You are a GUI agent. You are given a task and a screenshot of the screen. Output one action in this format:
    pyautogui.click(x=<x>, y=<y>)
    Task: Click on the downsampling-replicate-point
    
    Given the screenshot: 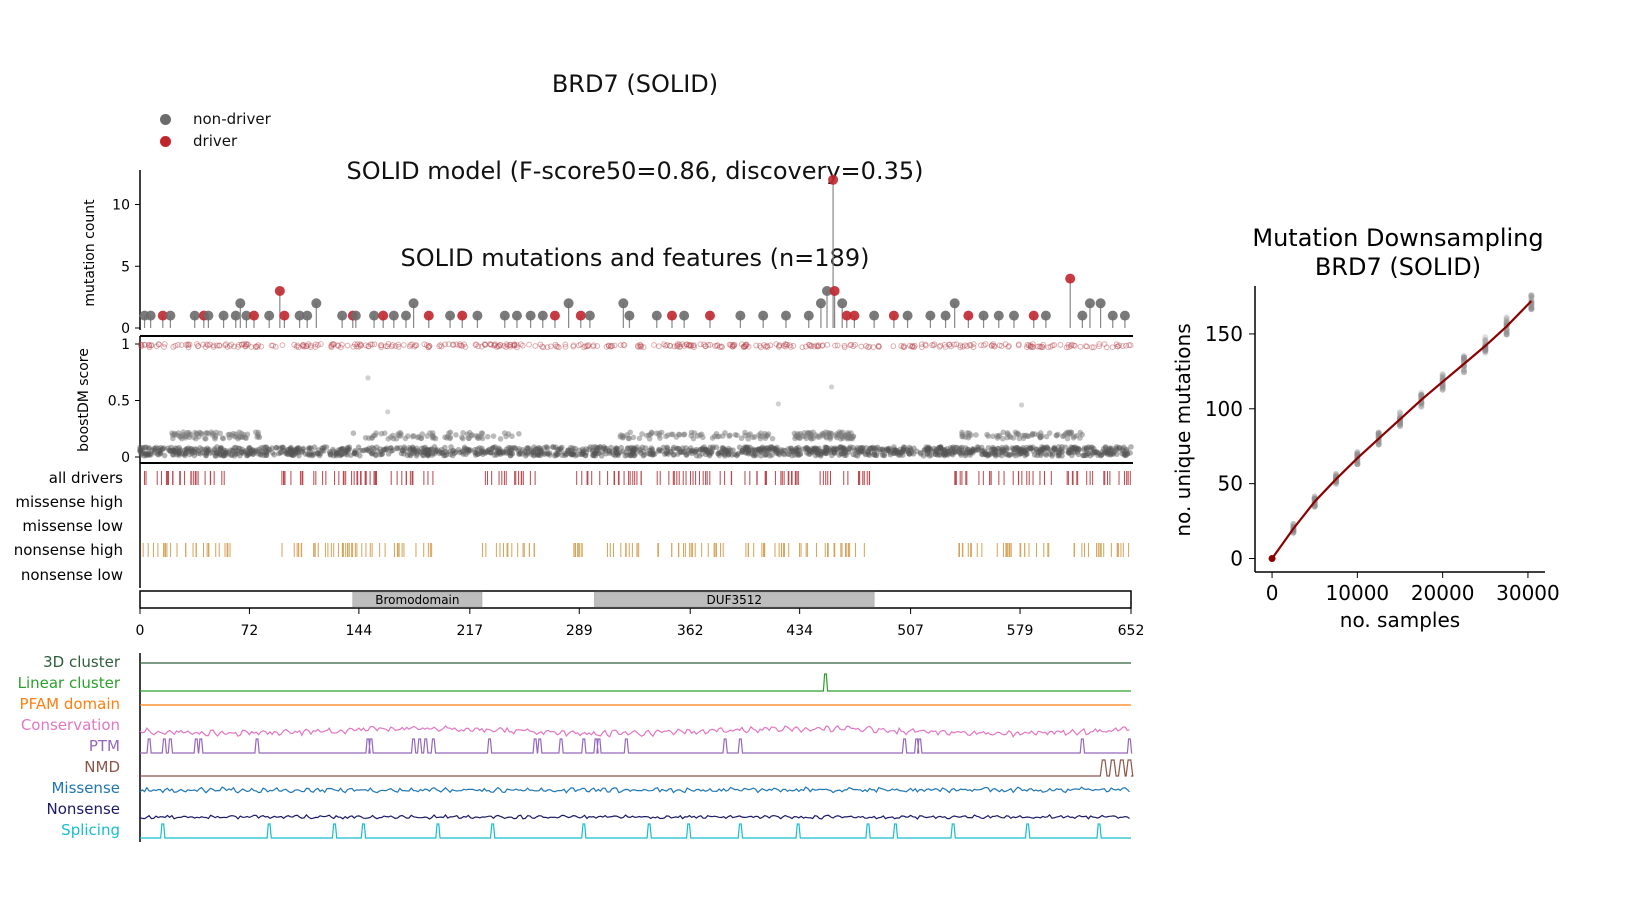 What is the action you would take?
    pyautogui.click(x=1442, y=389)
    